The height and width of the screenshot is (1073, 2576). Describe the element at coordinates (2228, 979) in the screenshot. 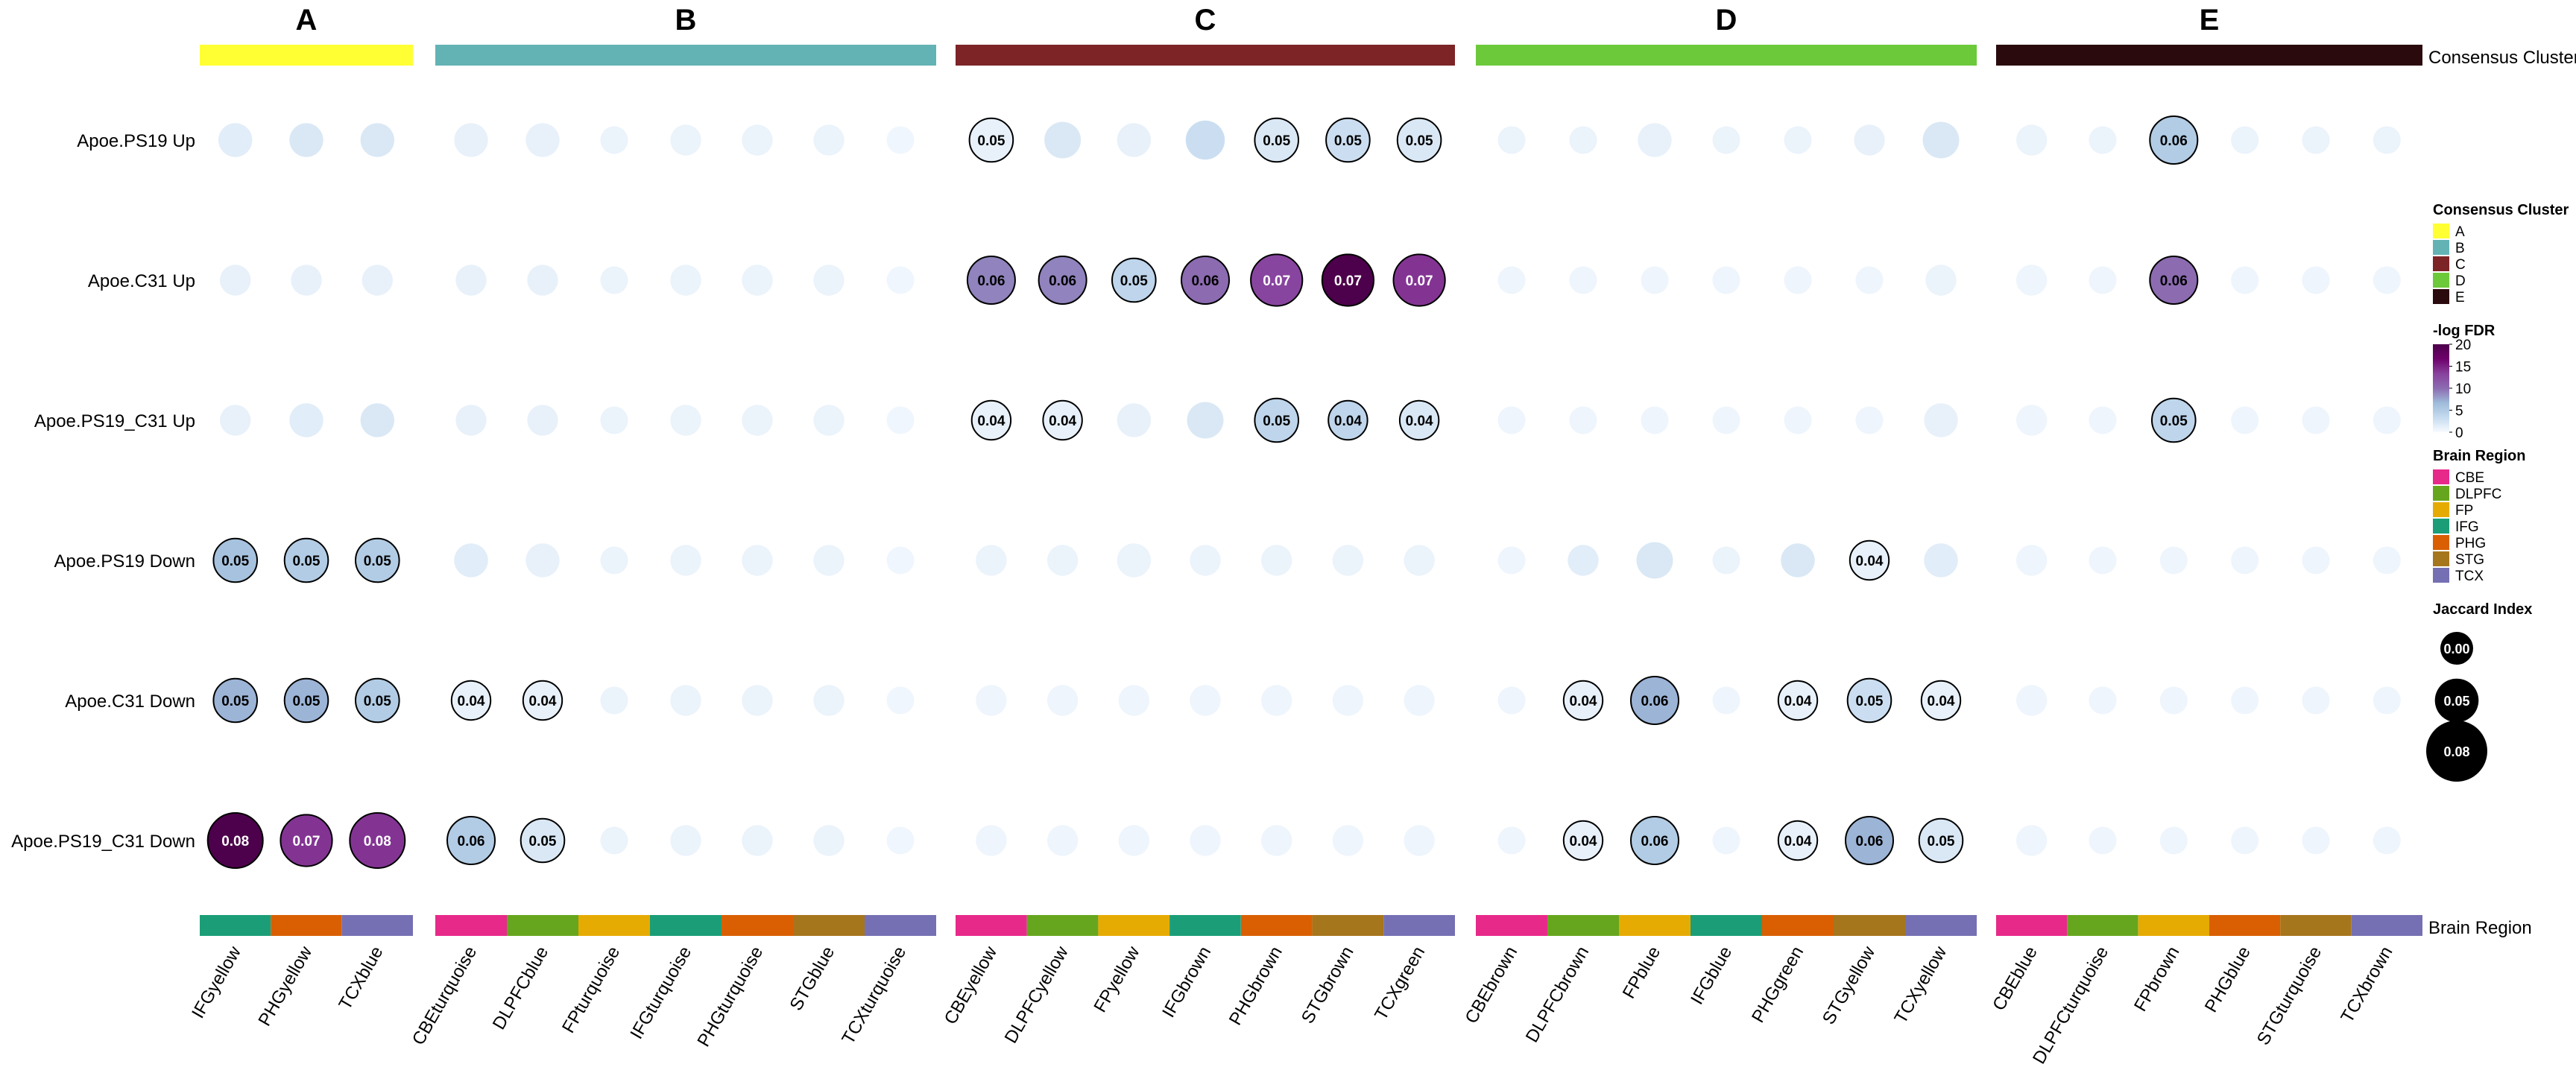

I see `column-label: PHGblue` at that location.